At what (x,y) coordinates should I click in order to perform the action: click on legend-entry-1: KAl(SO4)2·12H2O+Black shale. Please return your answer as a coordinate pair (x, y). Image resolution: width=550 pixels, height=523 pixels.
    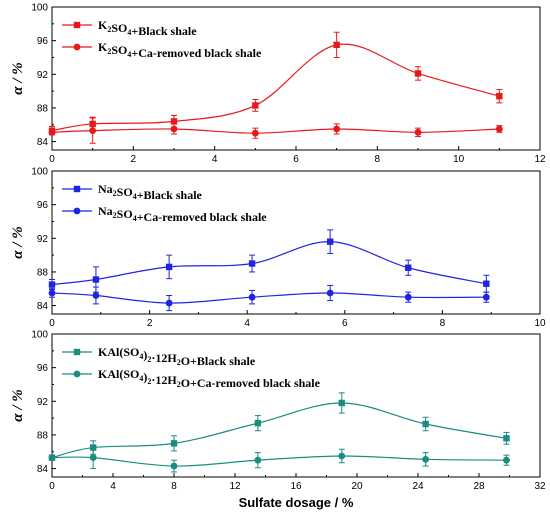
    Looking at the image, I should click on (159, 356).